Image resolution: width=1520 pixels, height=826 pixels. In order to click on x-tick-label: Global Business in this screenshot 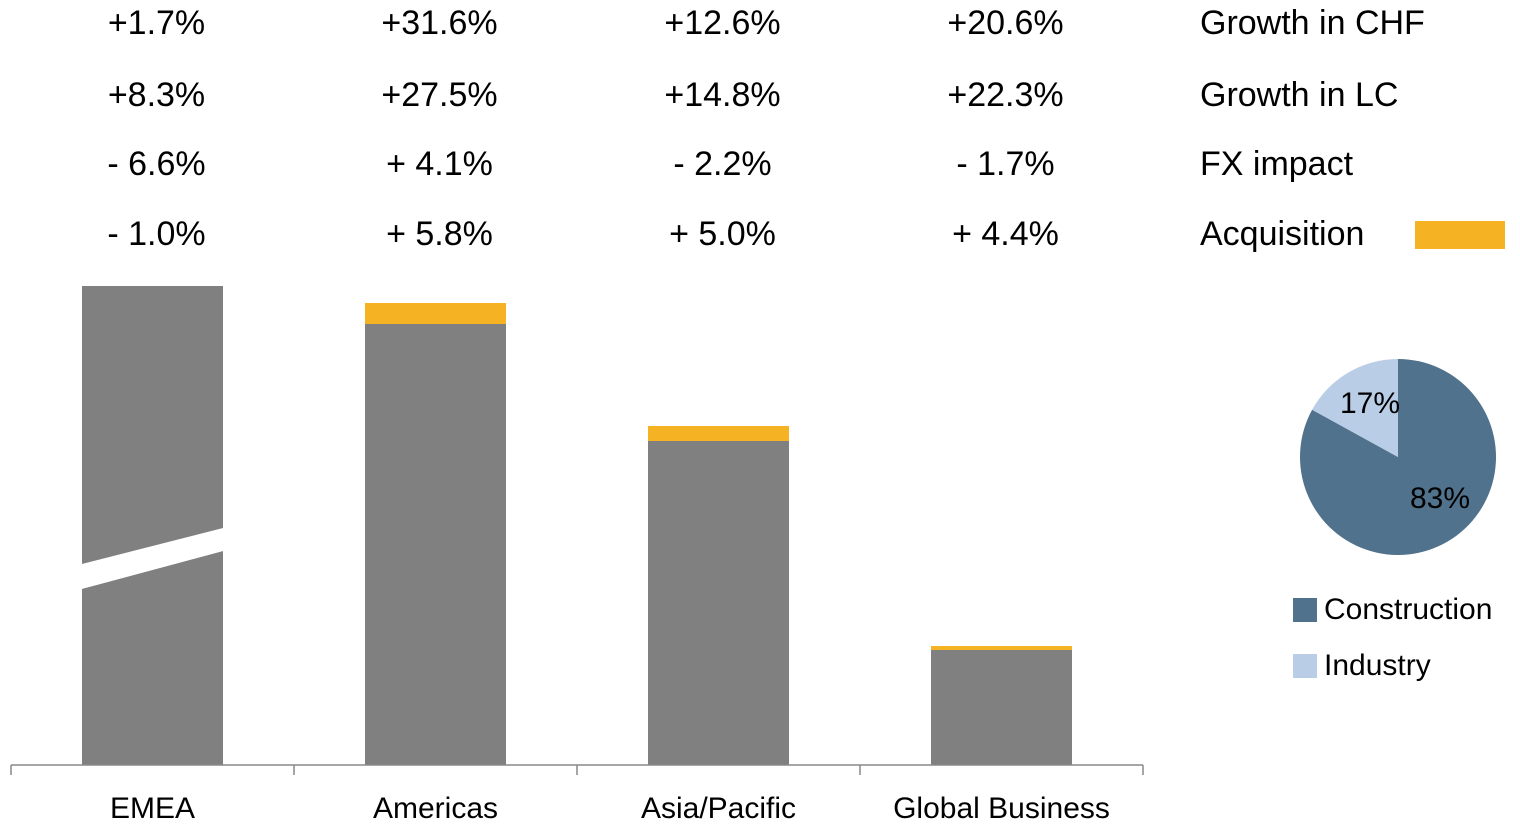, I will do `click(1001, 808)`.